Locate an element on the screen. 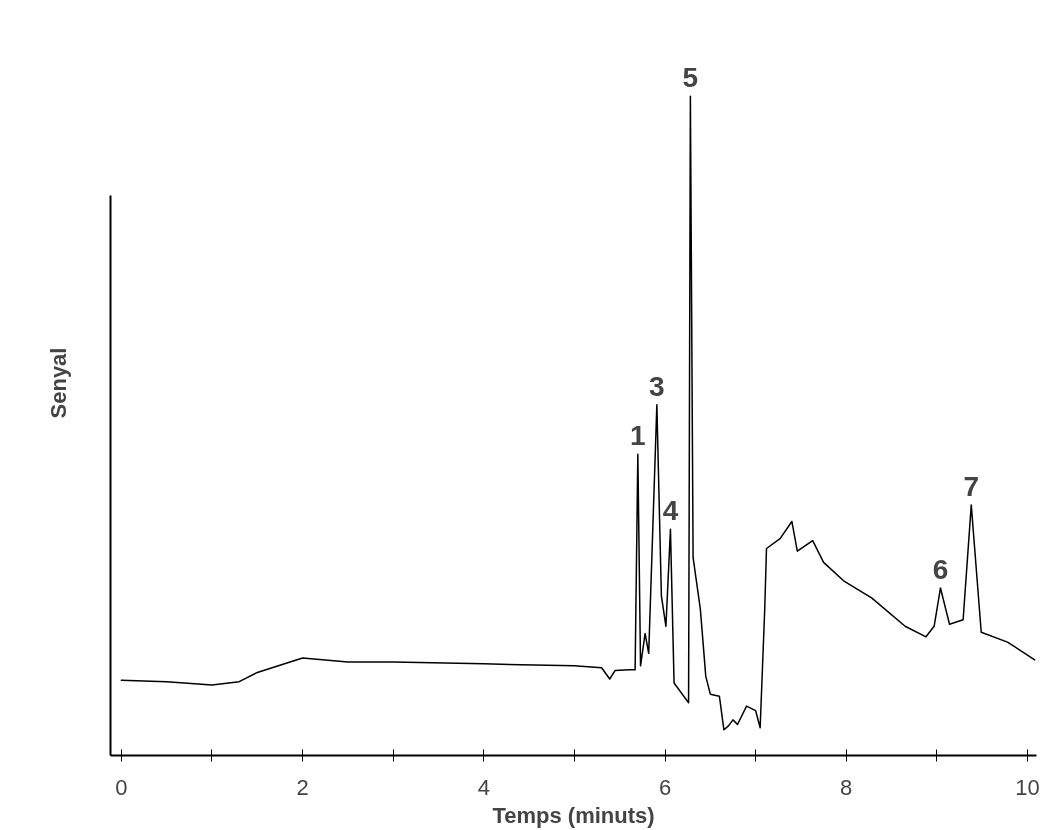 The width and height of the screenshot is (1056, 830). x-tick-label: 0 is located at coordinates (121, 787).